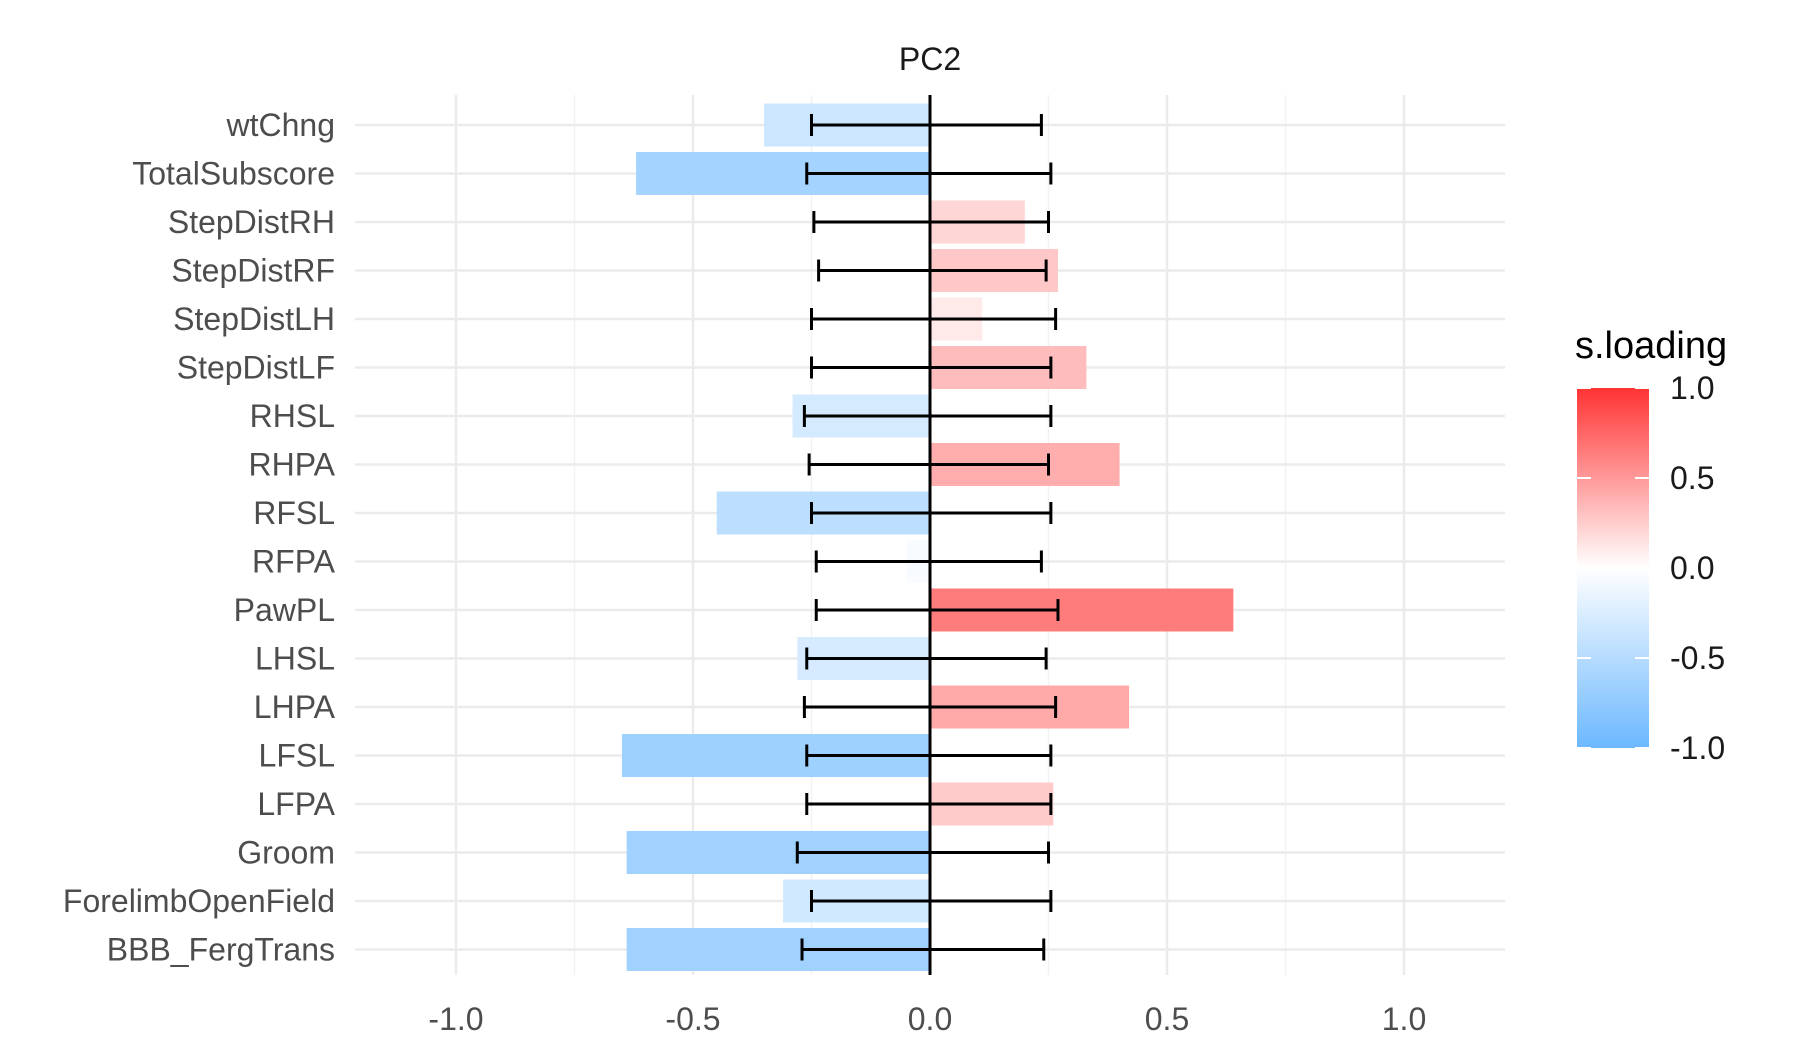 The image size is (1800, 1050). I want to click on error-bar-PawPL, so click(937, 610).